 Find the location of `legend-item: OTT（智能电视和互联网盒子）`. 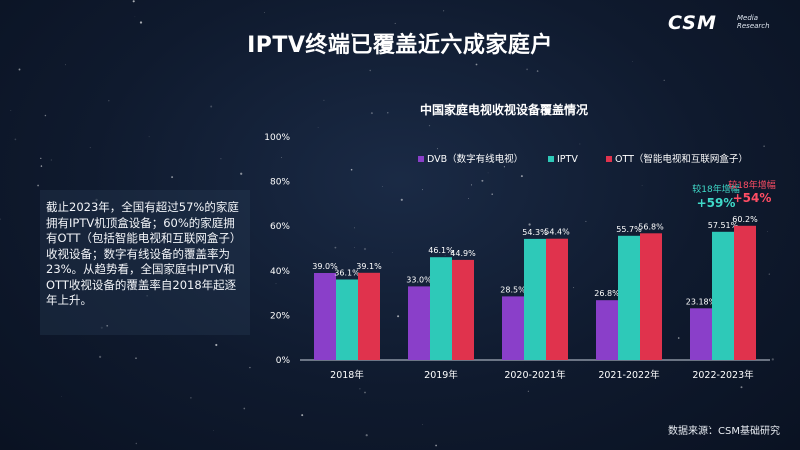

legend-item: OTT（智能电视和互联网盒子） is located at coordinates (677, 159).